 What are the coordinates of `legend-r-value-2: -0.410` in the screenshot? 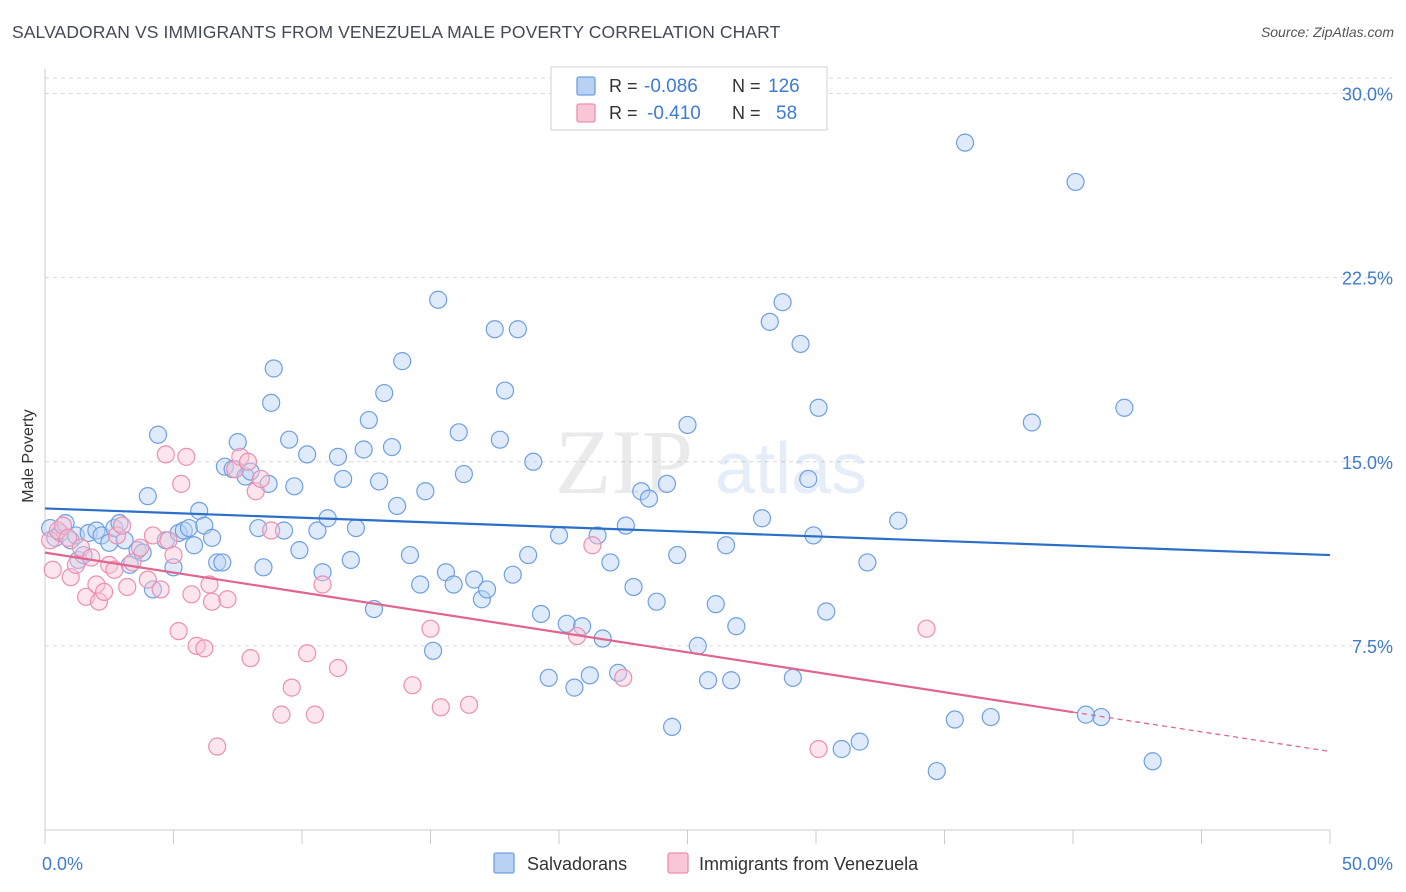 It's located at (674, 113).